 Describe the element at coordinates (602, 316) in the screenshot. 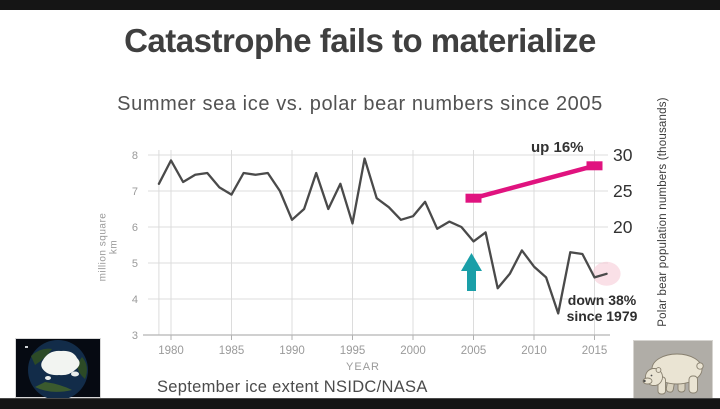

I see `annotation-down-38-line2: since 1979` at that location.